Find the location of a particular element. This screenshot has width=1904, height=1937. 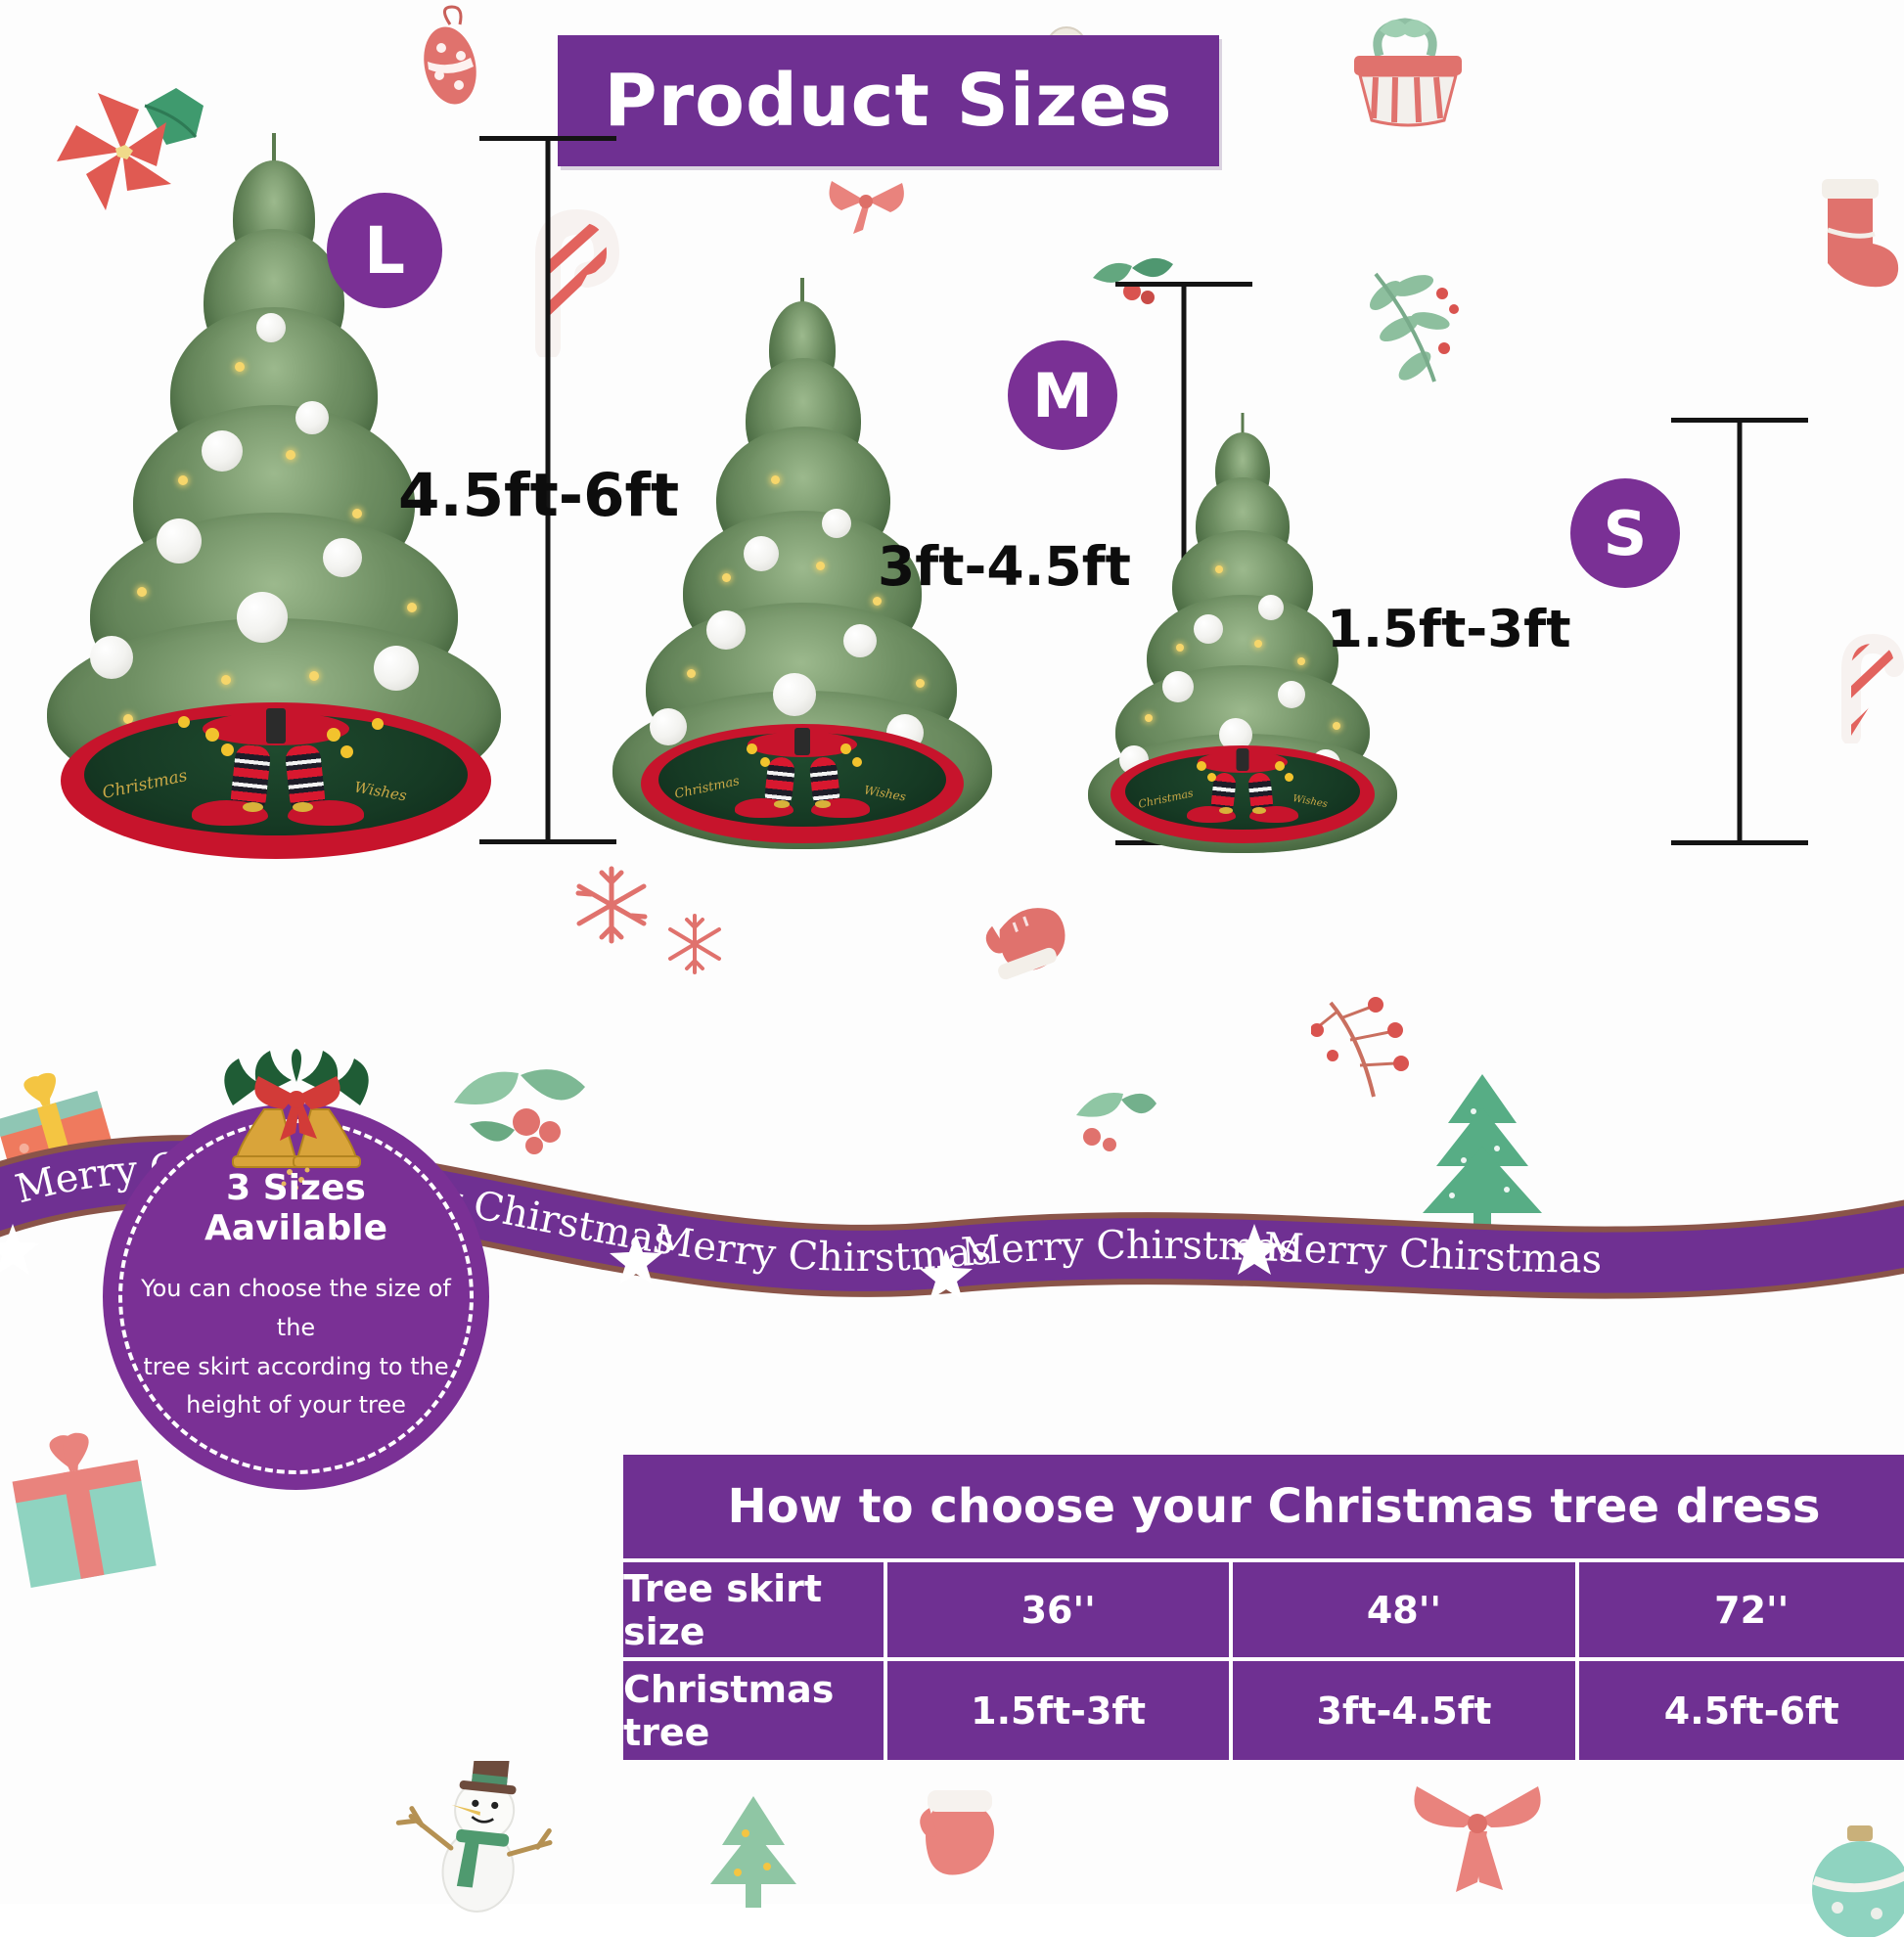

callout-body-line-3: height of your tree is located at coordinates (296, 1405).